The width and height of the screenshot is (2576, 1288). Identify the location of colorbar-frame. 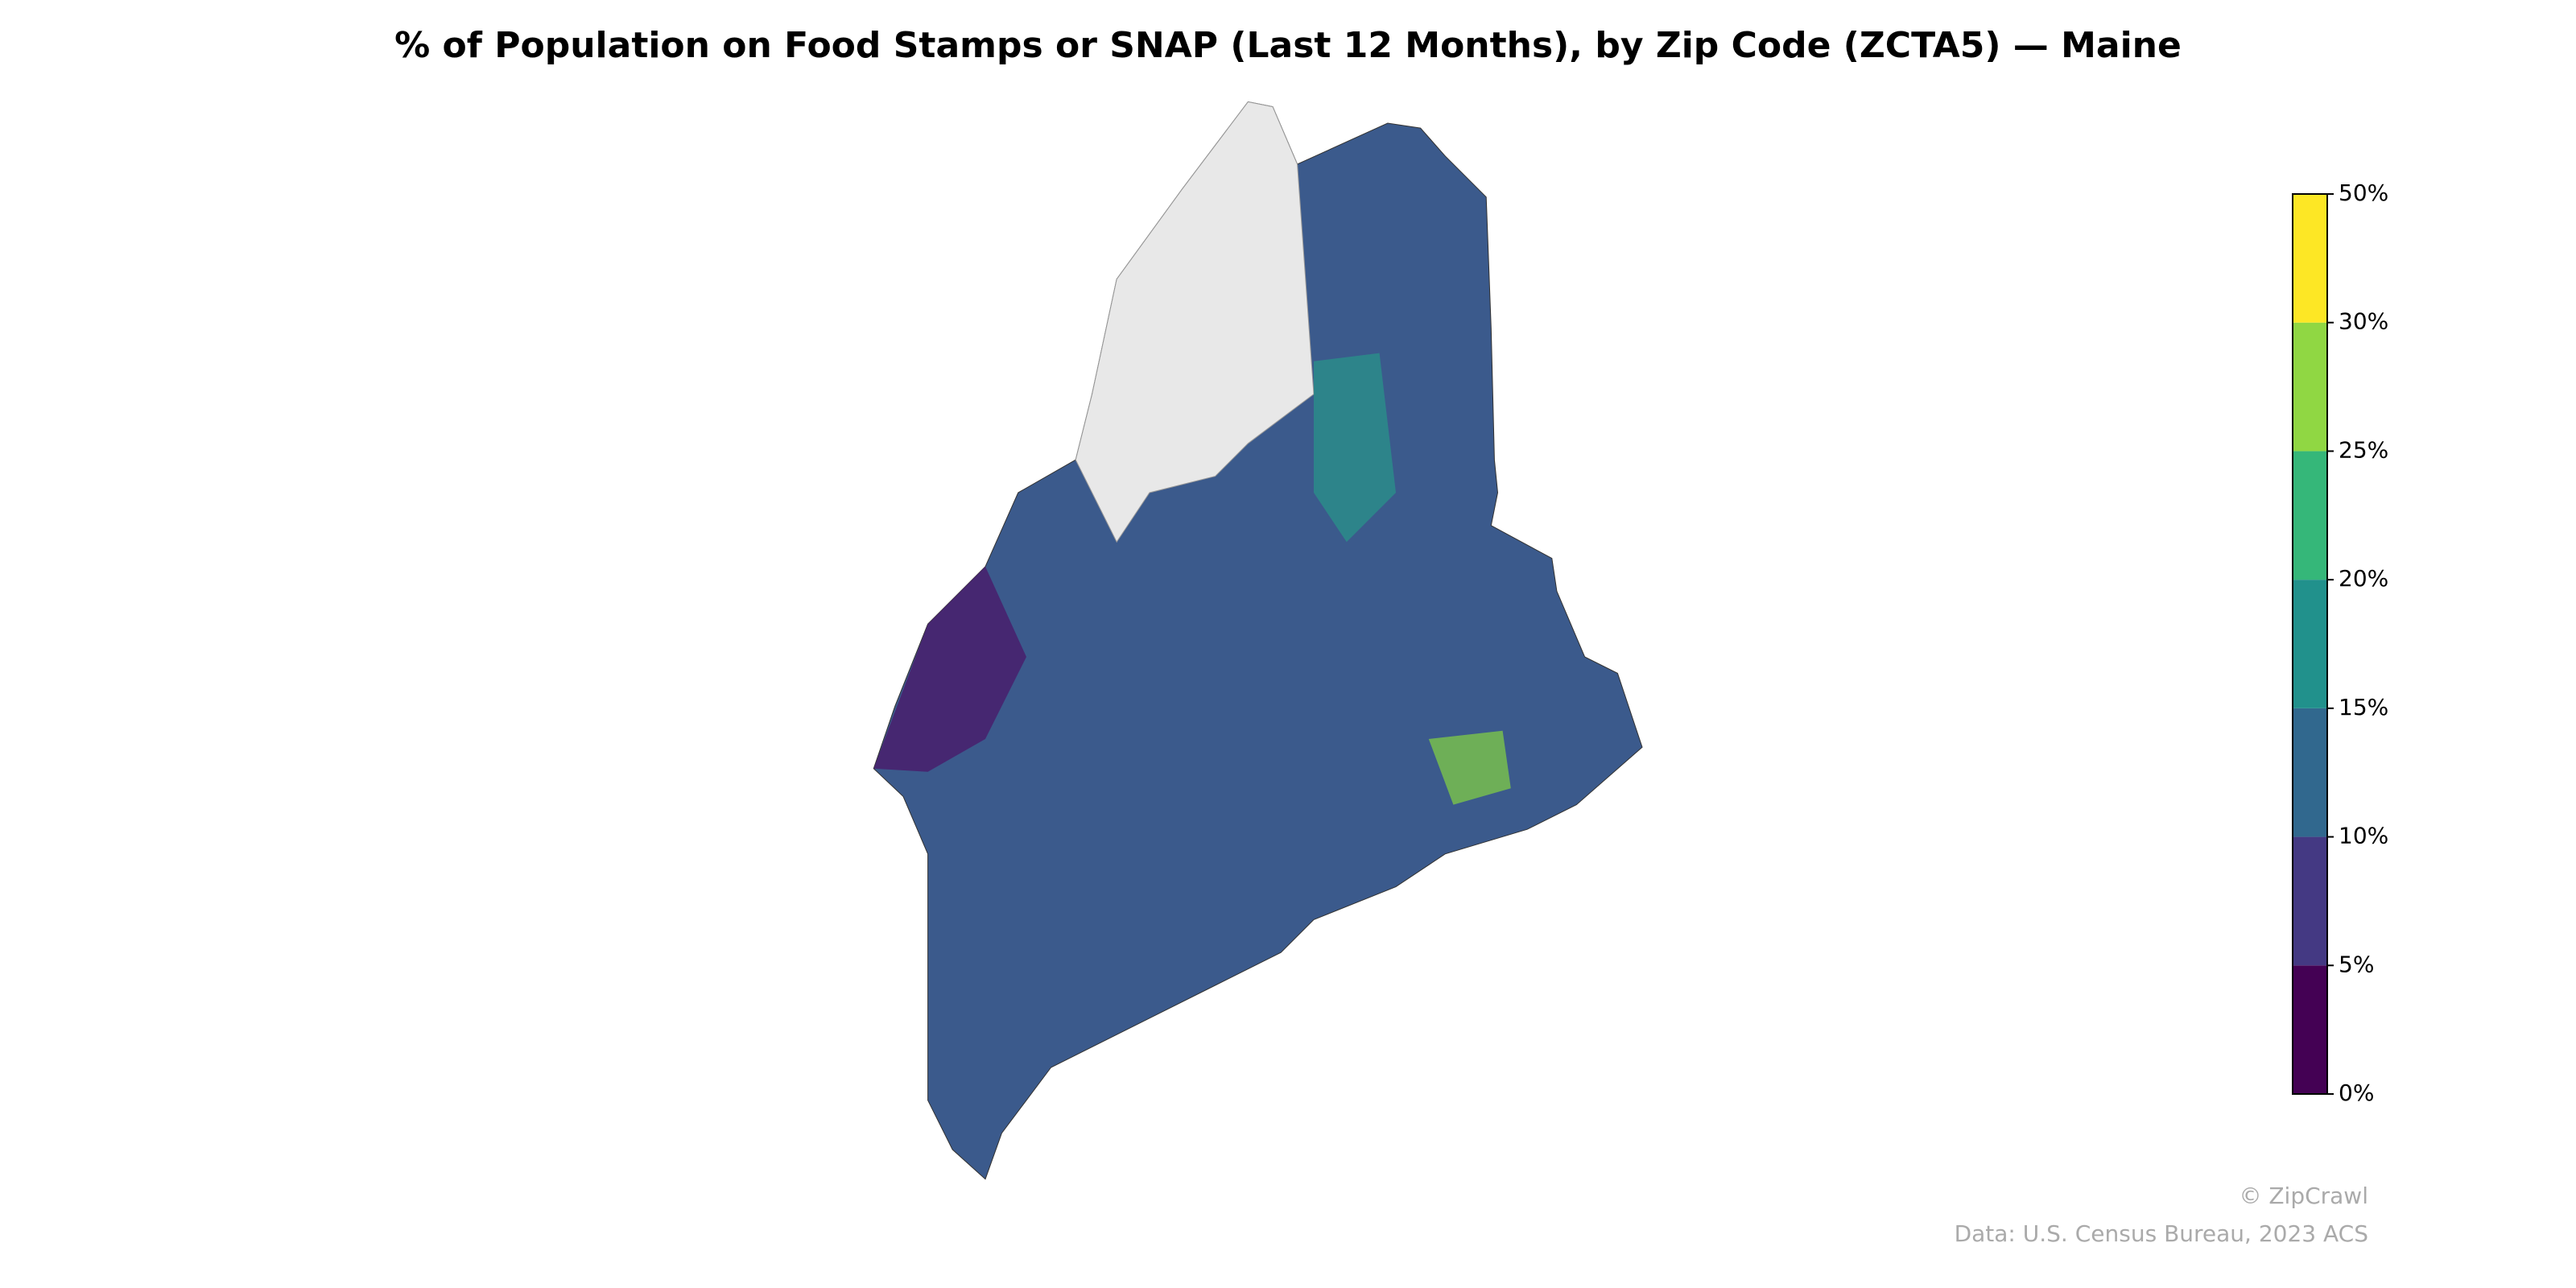
(2310, 644).